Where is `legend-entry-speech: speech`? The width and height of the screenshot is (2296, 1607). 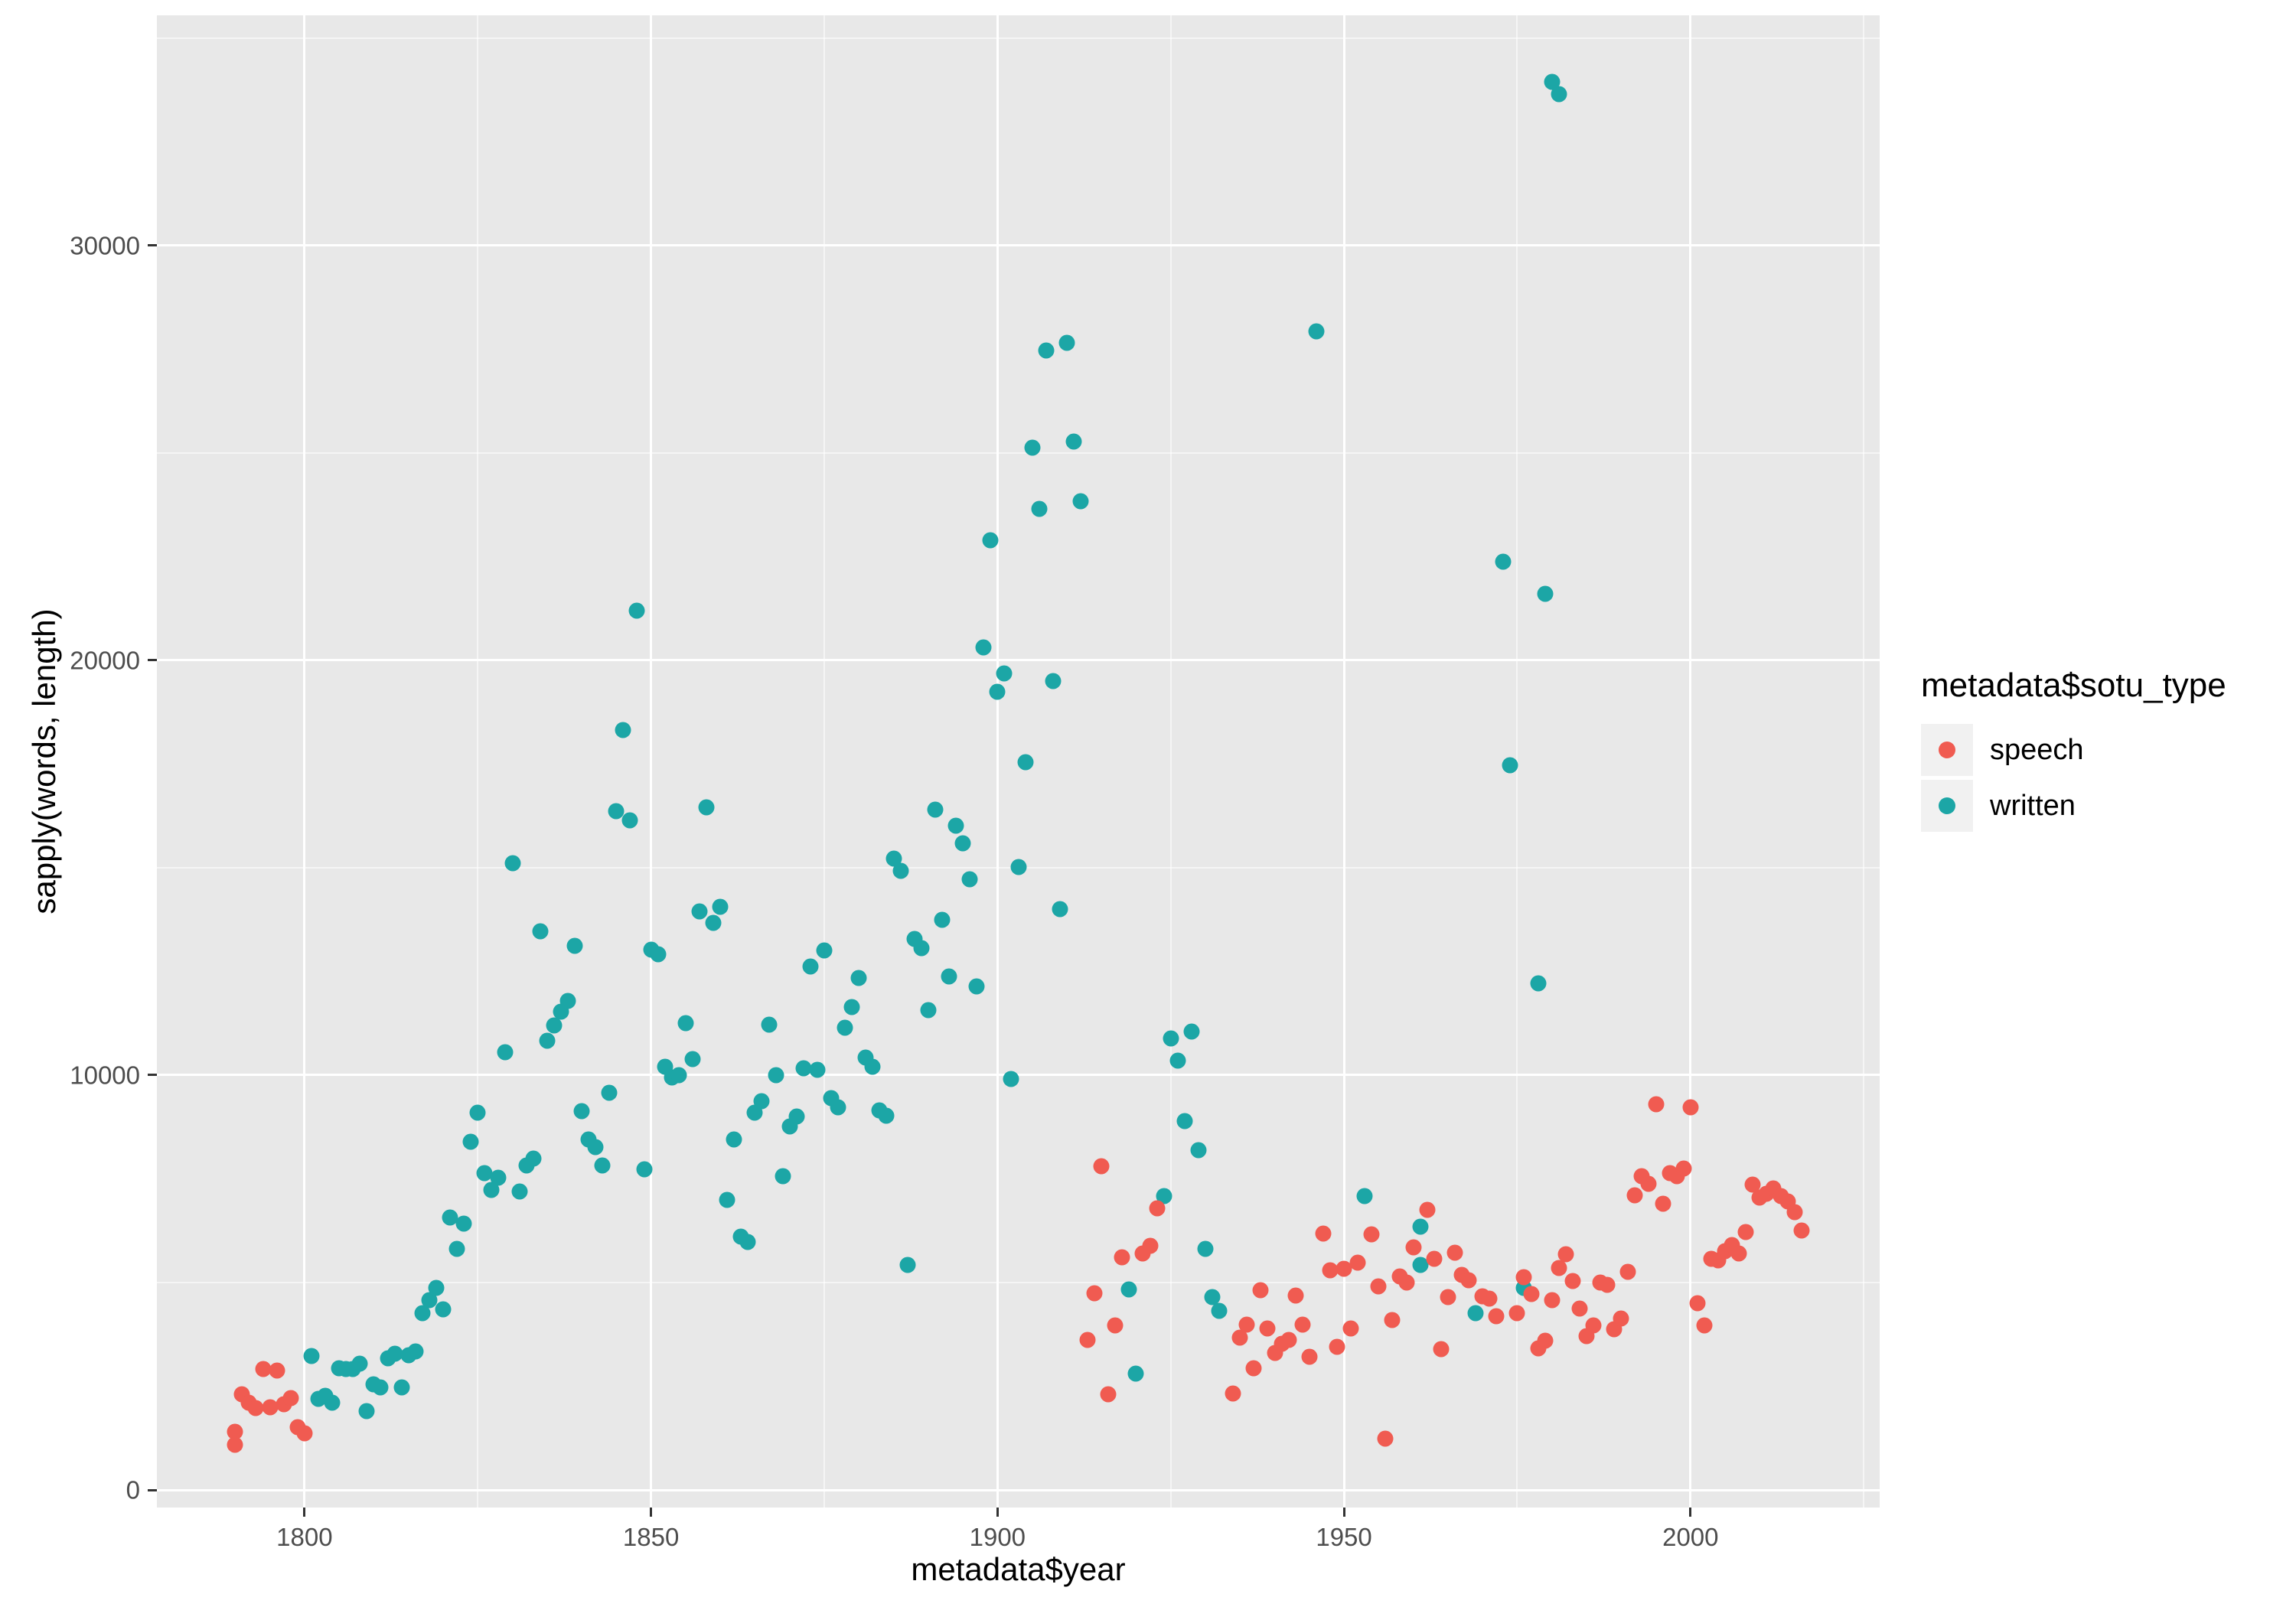
legend-entry-speech: speech is located at coordinates (2073, 750).